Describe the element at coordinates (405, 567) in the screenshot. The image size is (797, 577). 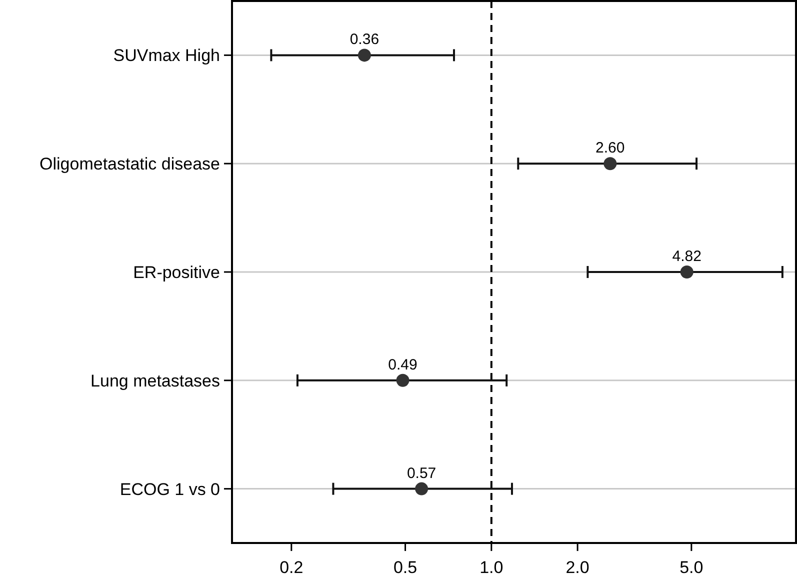
I see `x-tick-label: 0.5` at that location.